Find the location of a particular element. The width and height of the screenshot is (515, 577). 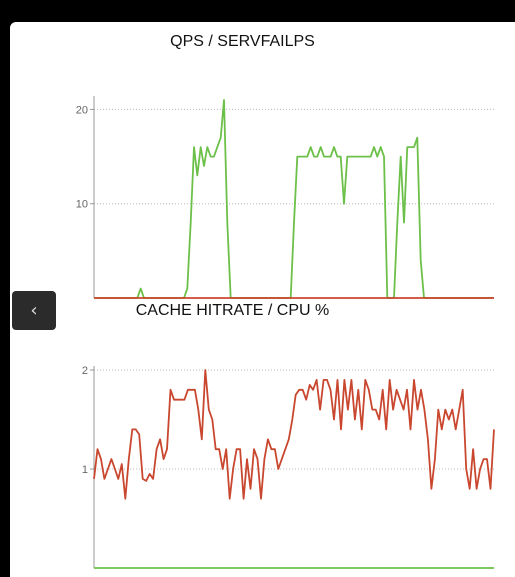

qps-ytick-label: 20 is located at coordinates (82, 110).